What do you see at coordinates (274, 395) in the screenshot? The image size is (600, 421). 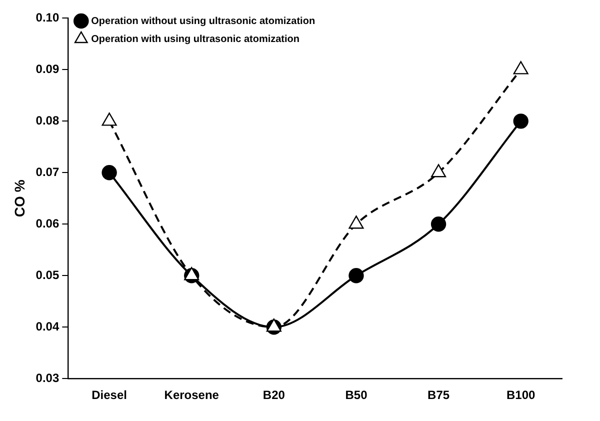 I see `x-tick-label: B20` at bounding box center [274, 395].